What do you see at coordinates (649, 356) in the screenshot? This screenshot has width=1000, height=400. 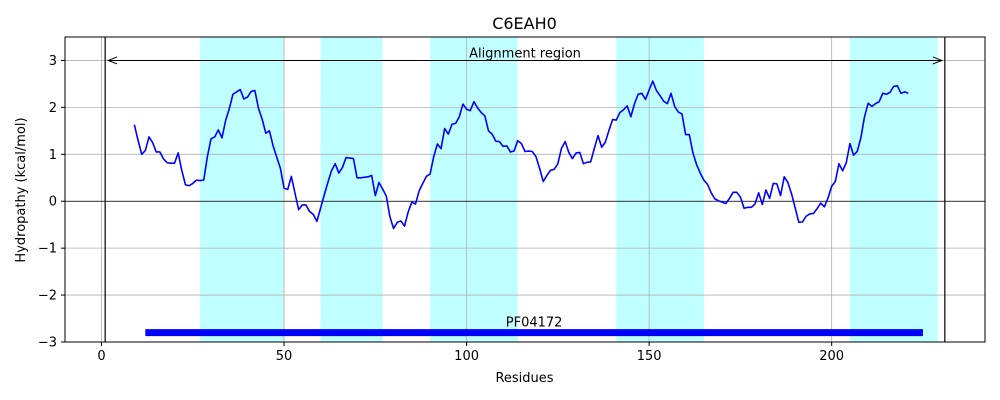 I see `x-tick-label: 150` at bounding box center [649, 356].